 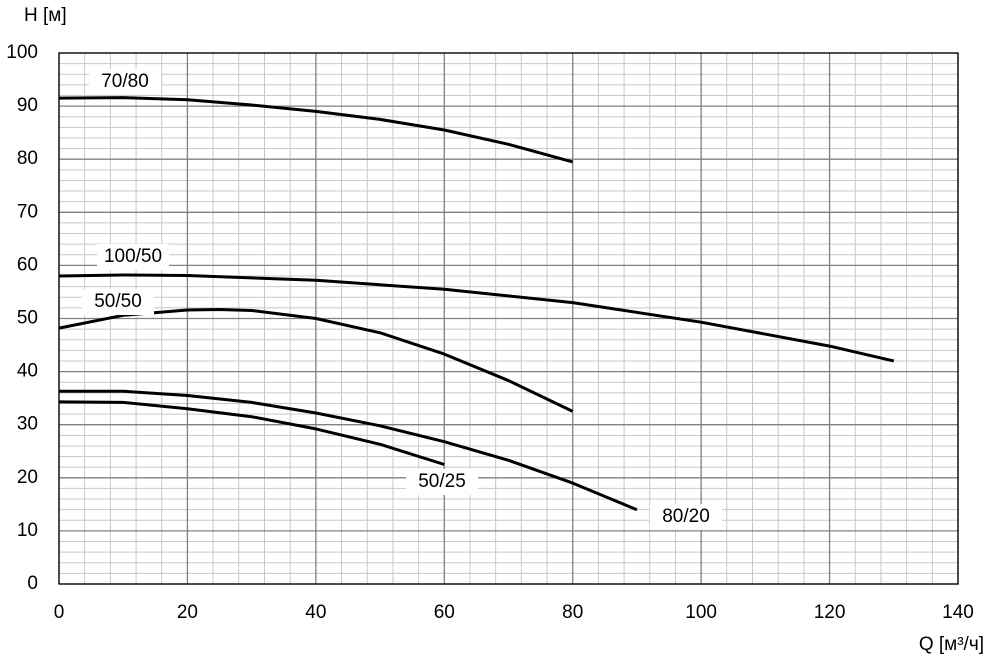 I want to click on x-tick-label: 140, so click(x=958, y=612).